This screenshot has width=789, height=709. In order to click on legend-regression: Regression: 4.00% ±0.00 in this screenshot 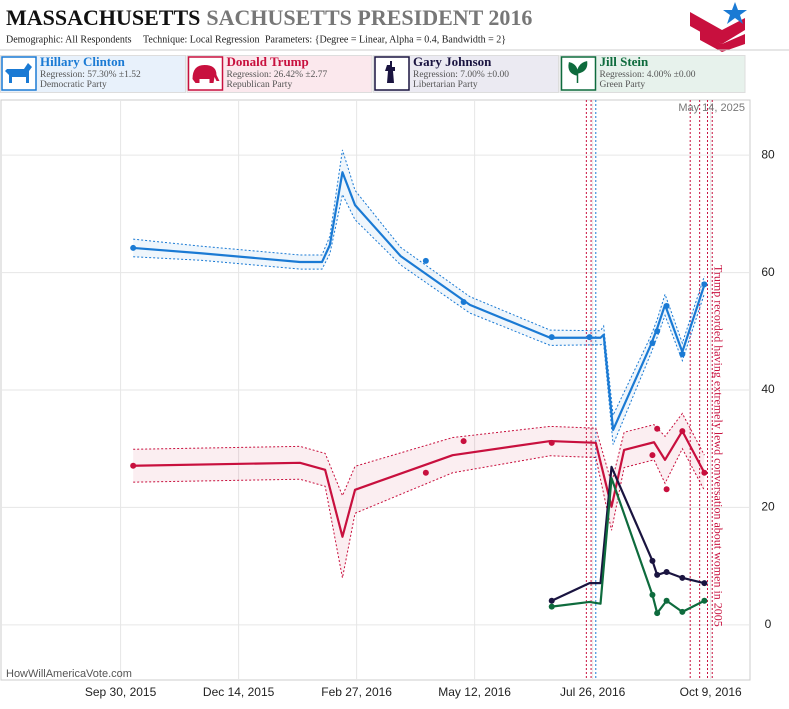, I will do `click(648, 75)`.